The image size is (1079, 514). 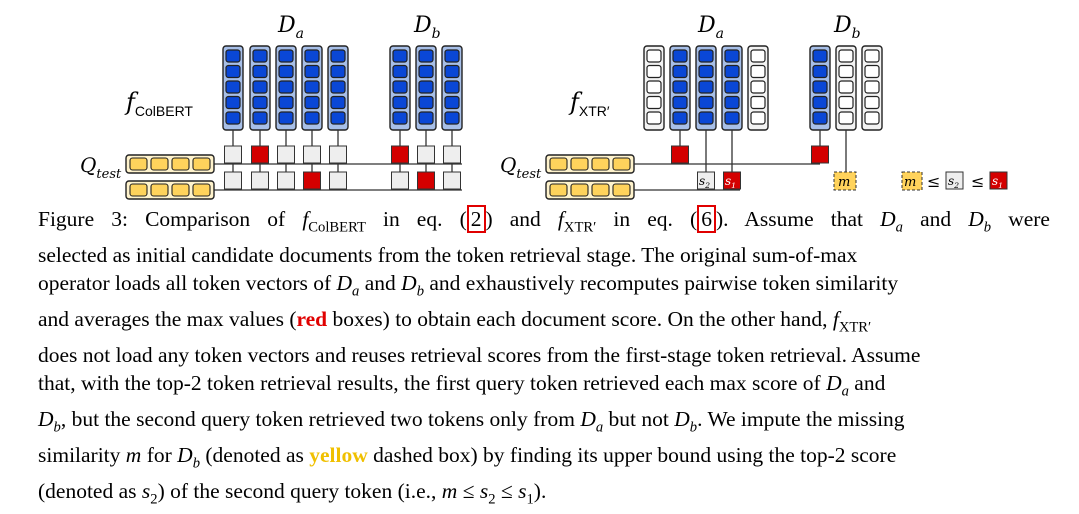 What do you see at coordinates (170, 190) in the screenshot?
I see `left-query-1-frame` at bounding box center [170, 190].